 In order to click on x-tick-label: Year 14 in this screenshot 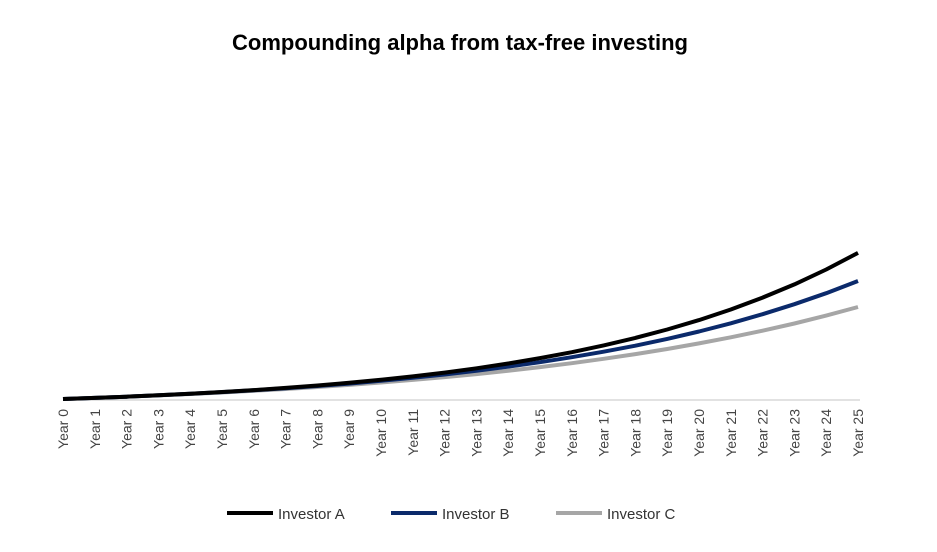, I will do `click(508, 433)`.